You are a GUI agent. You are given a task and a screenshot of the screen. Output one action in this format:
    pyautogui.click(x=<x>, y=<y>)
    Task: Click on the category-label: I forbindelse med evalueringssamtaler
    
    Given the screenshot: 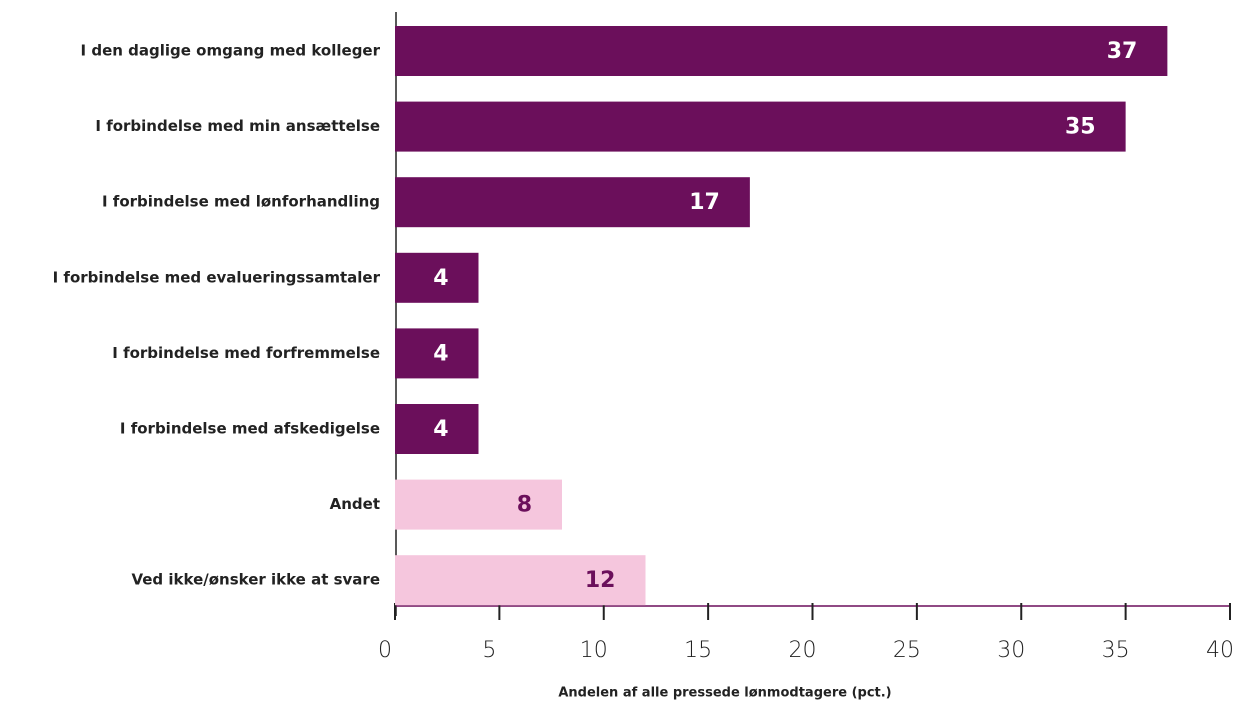 What is the action you would take?
    pyautogui.click(x=217, y=277)
    